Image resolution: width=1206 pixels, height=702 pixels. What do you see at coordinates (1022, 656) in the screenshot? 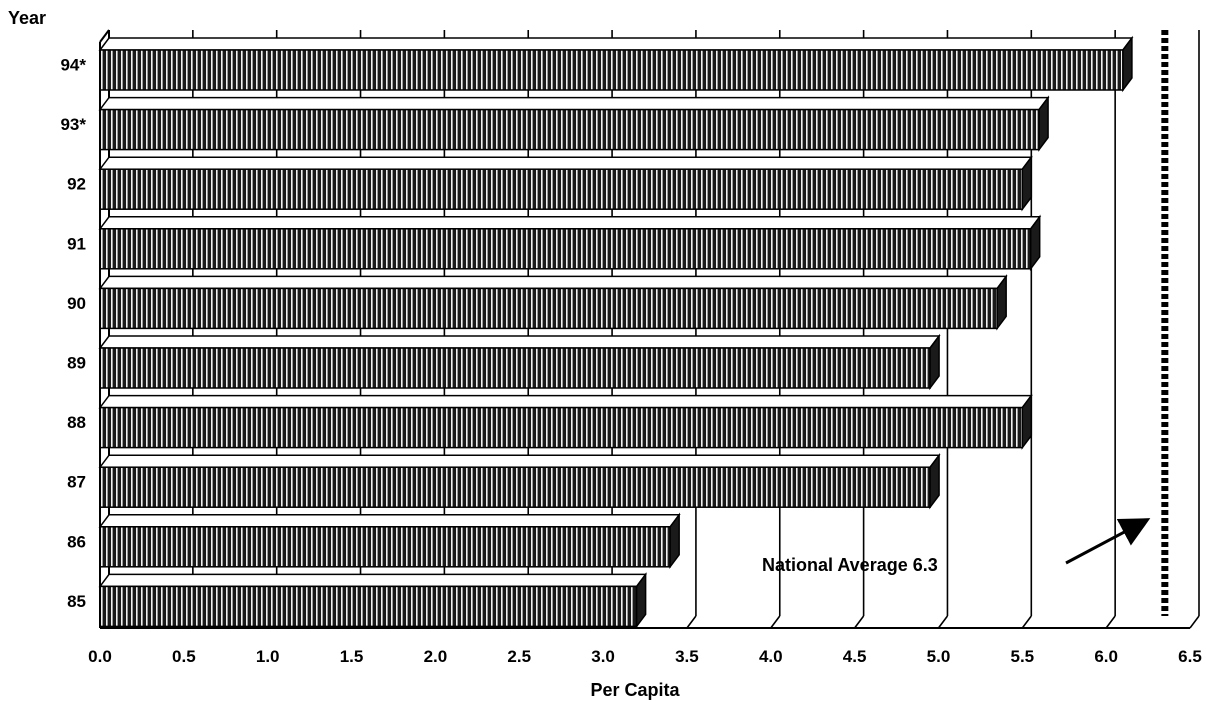
I see `x-tick-label: 5.5` at bounding box center [1022, 656].